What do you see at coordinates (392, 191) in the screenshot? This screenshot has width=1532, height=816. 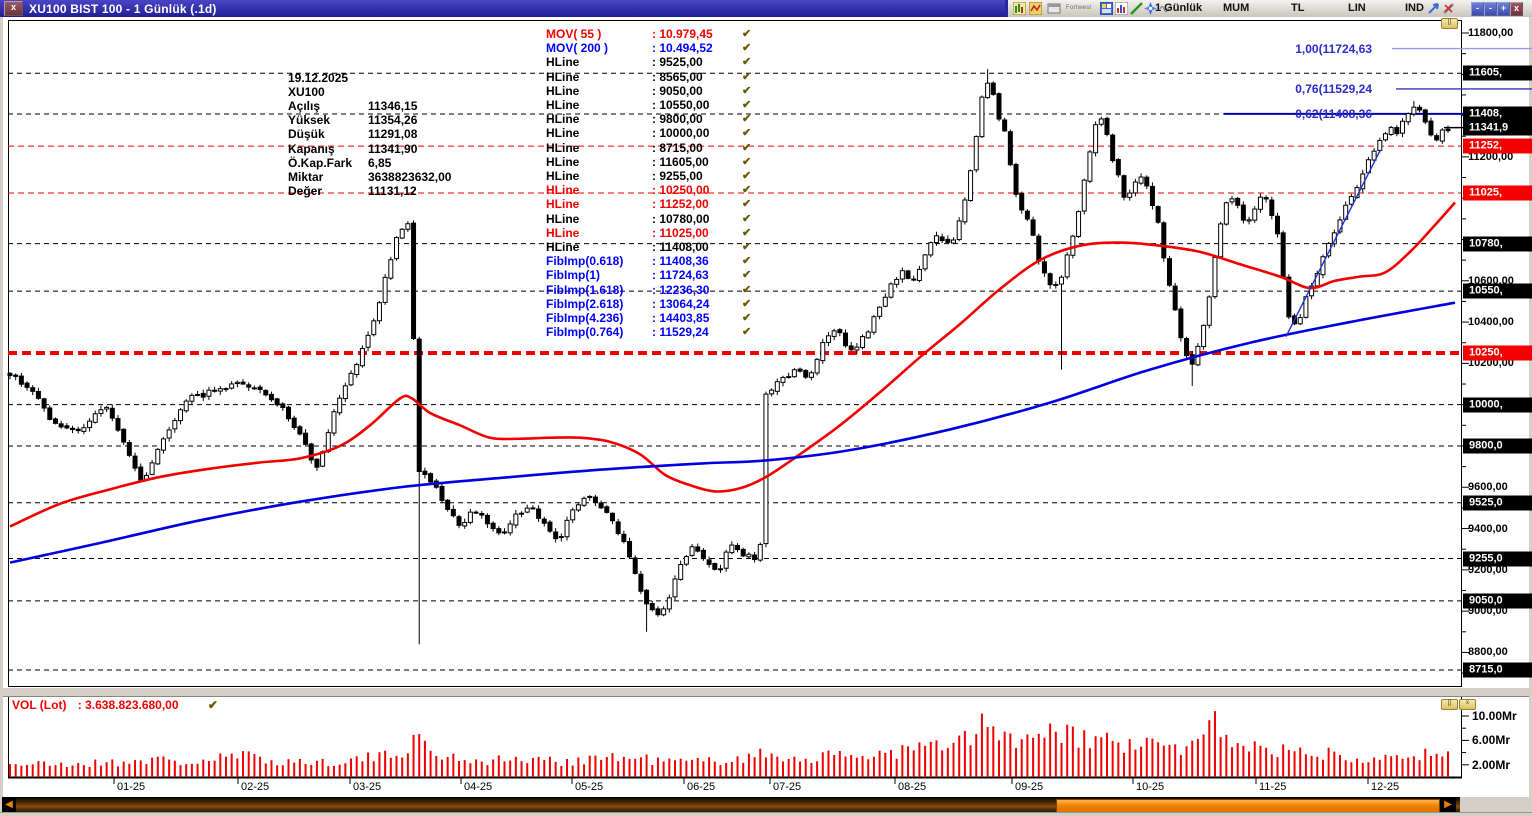 I see `info-value: 11131,12` at bounding box center [392, 191].